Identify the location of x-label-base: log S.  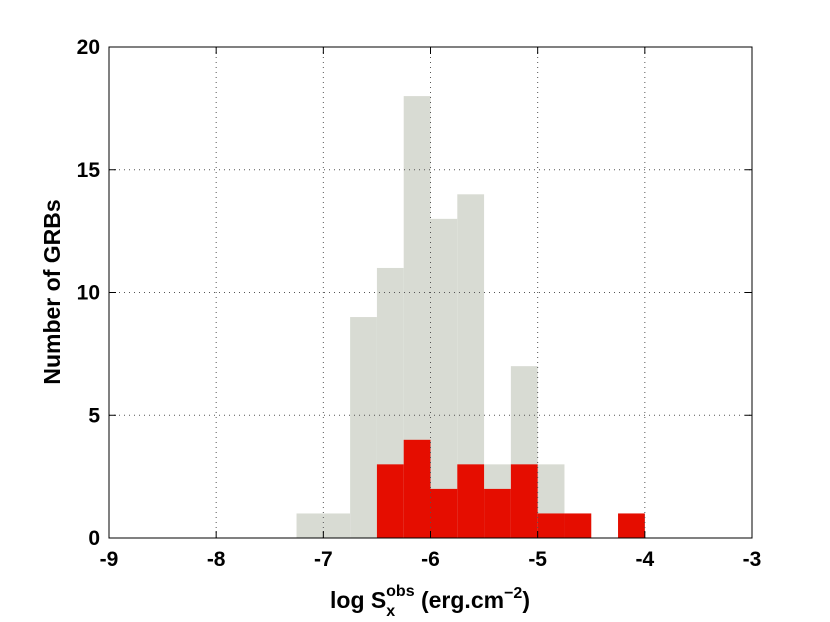
(358, 600).